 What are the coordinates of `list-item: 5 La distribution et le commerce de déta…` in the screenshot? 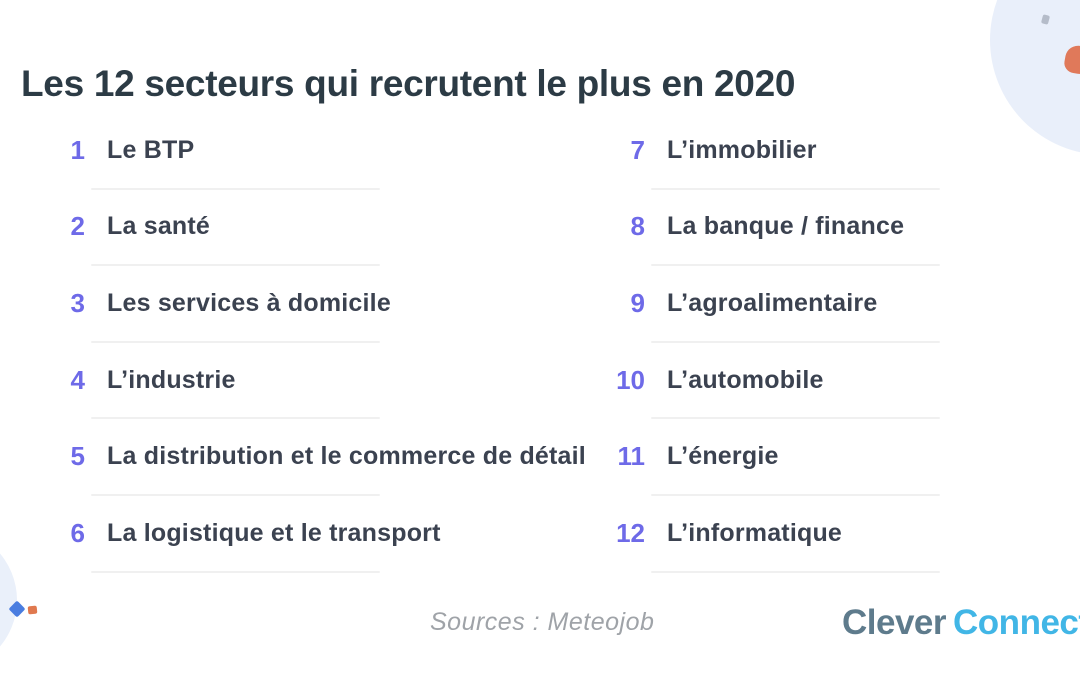 It's located at (293, 457).